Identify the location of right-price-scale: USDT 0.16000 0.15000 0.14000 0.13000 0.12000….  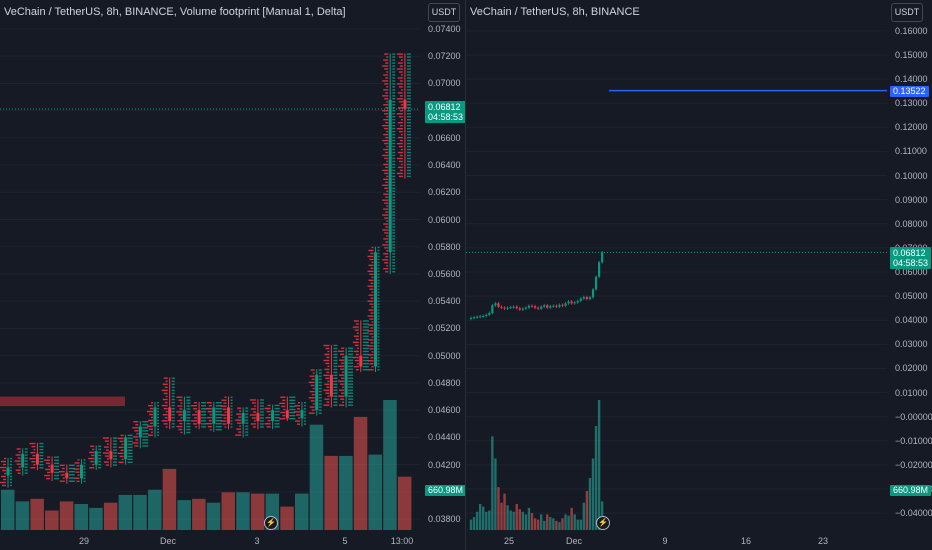
(909, 275).